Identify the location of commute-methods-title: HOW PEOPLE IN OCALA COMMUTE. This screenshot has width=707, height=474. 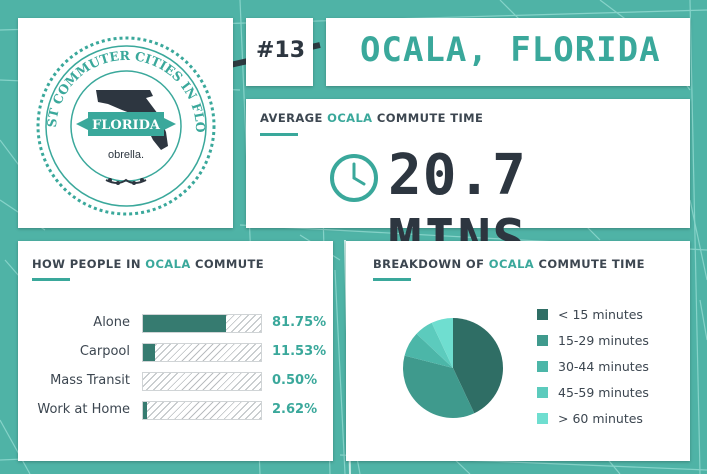
(148, 264).